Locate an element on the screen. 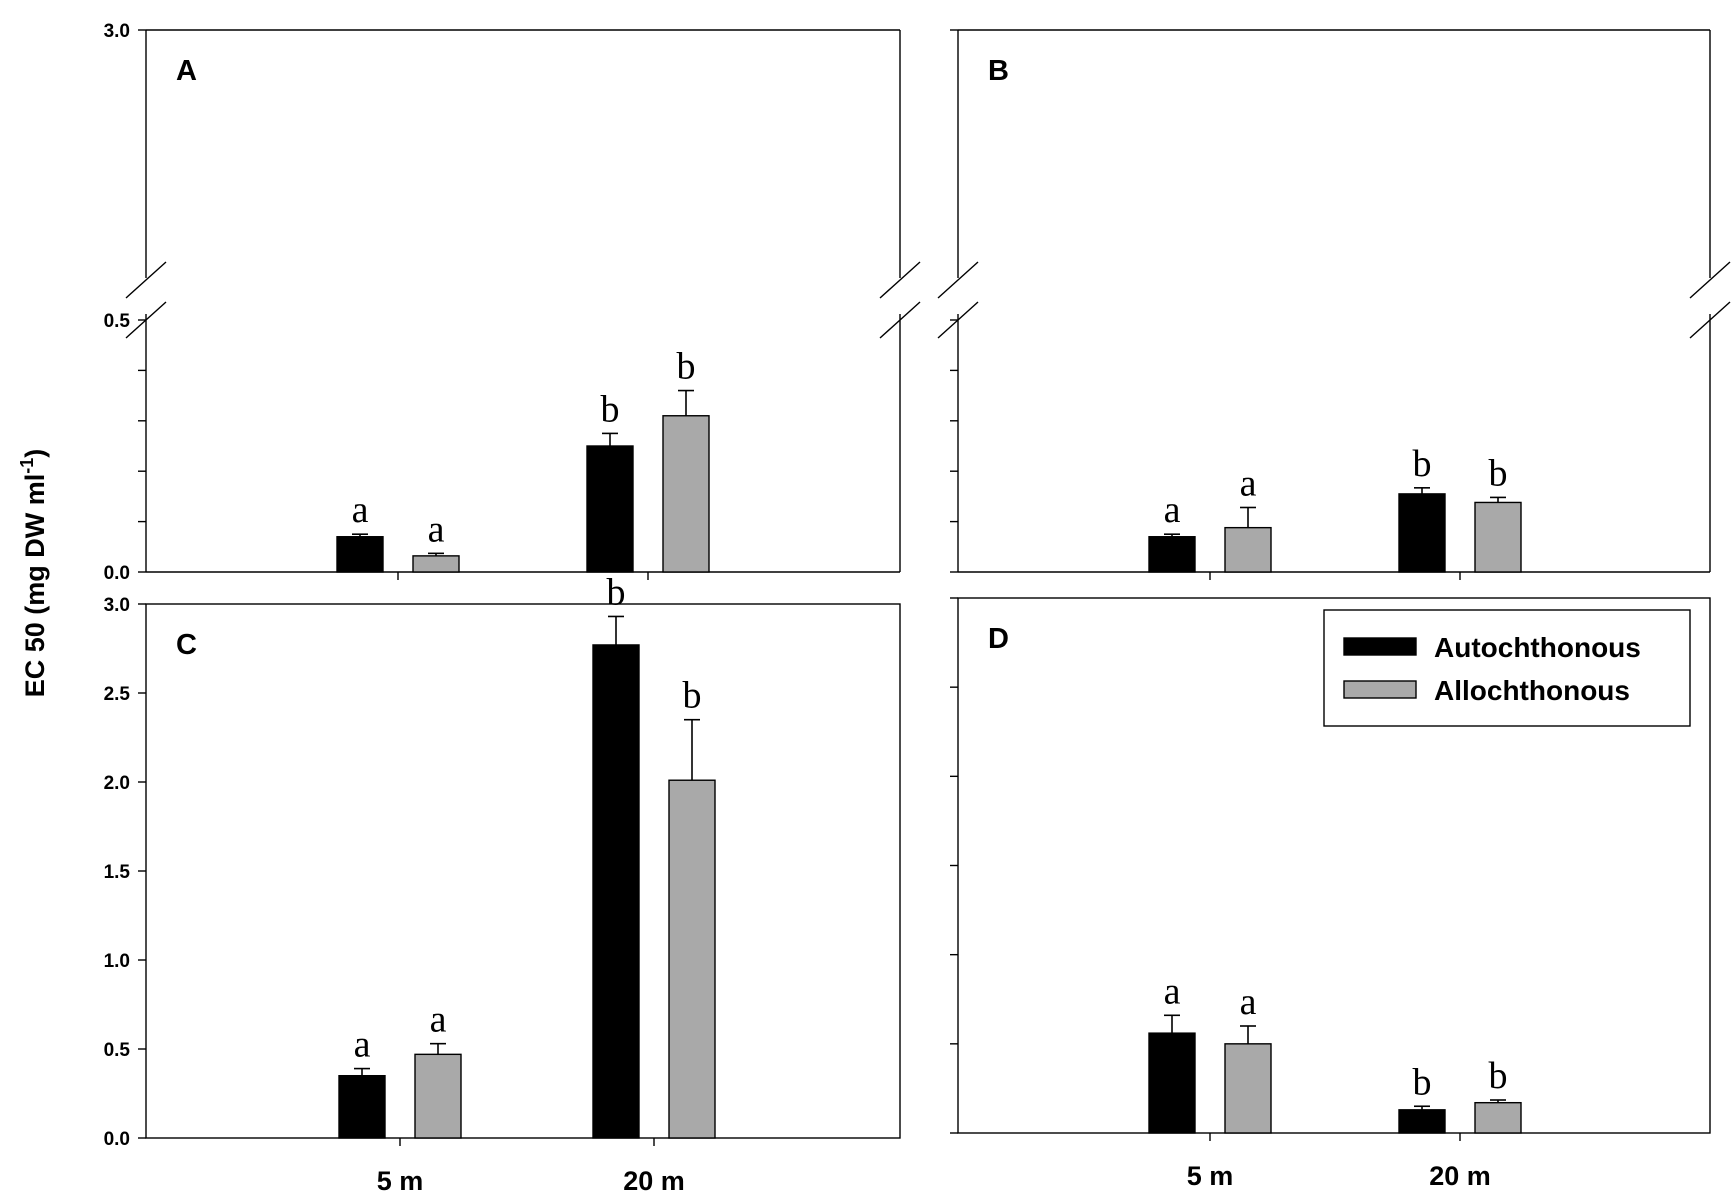 The width and height of the screenshot is (1732, 1198). y-tick-label: 2.0 is located at coordinates (117, 783).